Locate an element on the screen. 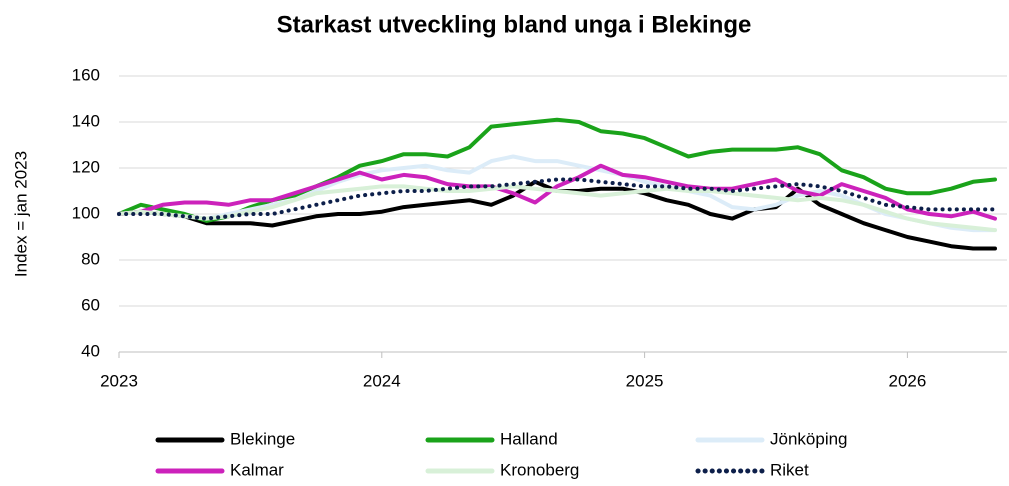 The image size is (1009, 486). y-tick-label: 100 is located at coordinates (86, 212).